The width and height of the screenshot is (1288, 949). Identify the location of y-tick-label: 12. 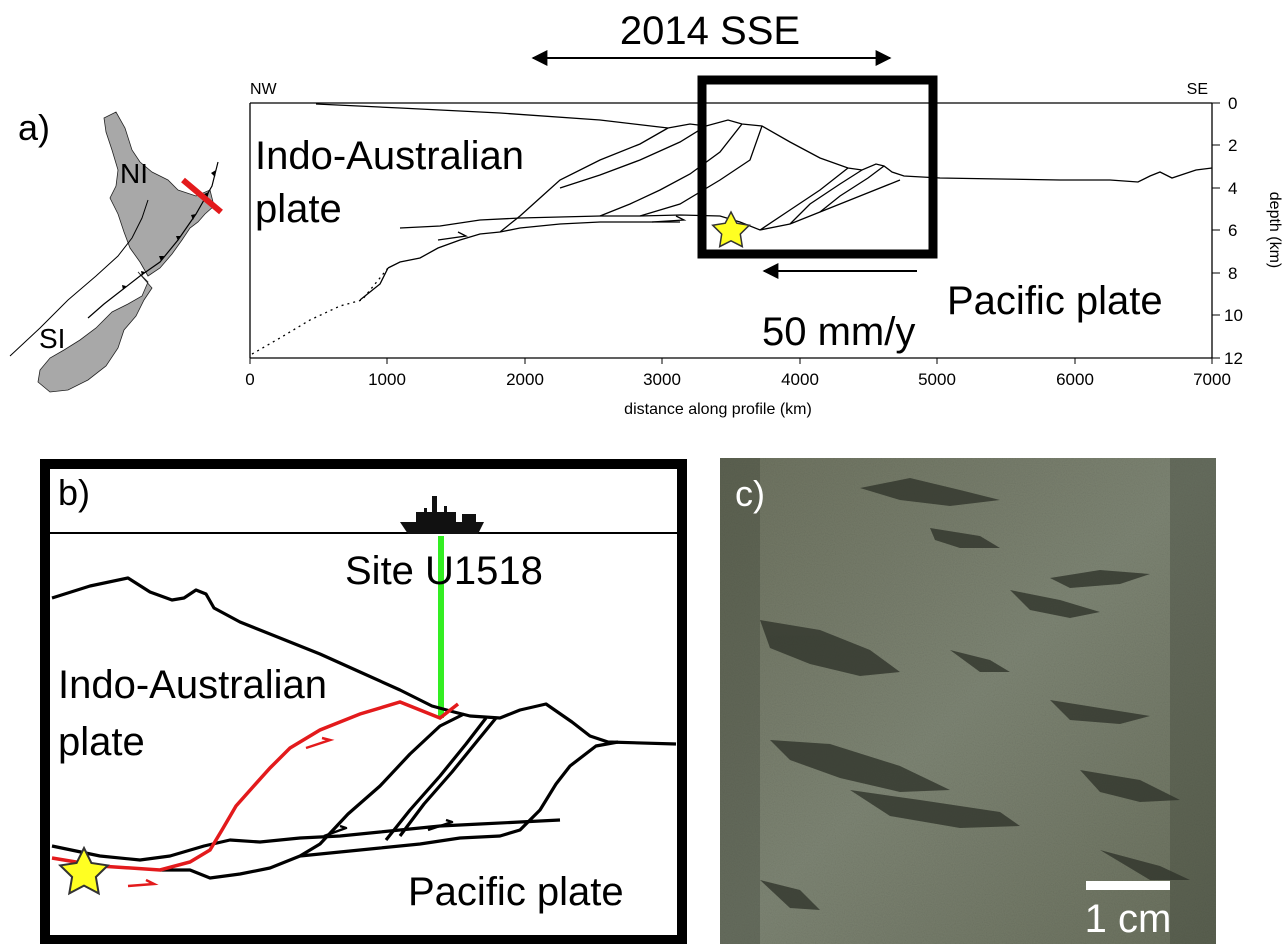
(1233, 358).